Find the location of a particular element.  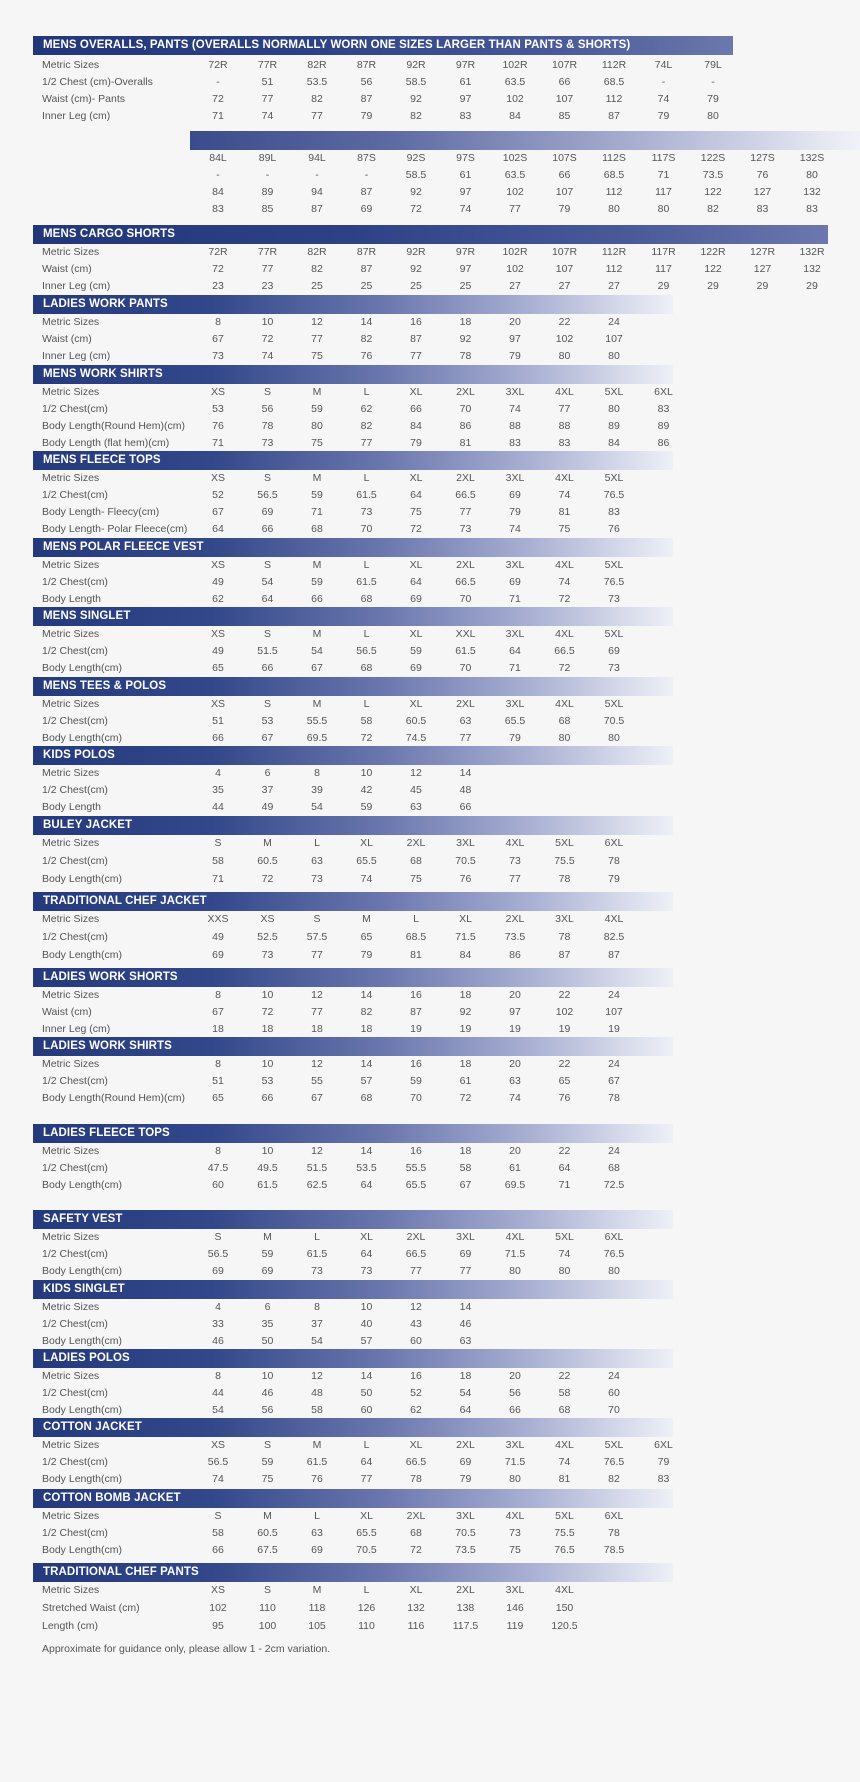

size-value: 70 is located at coordinates (465, 409).